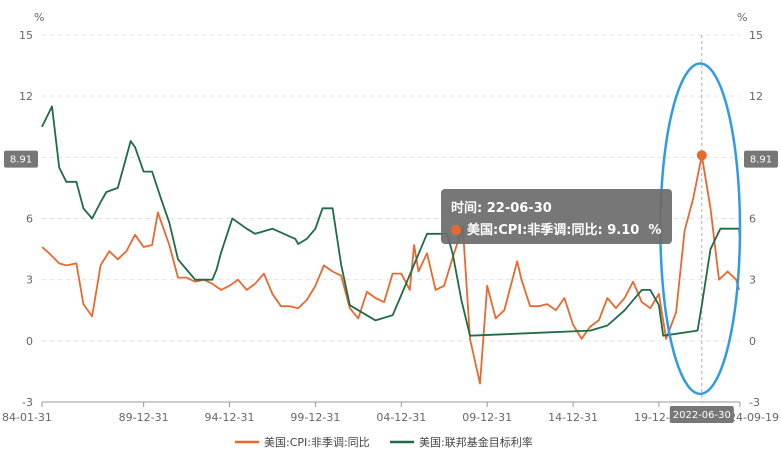 The image size is (781, 453). What do you see at coordinates (756, 96) in the screenshot?
I see `right-y-tick-label: 12` at bounding box center [756, 96].